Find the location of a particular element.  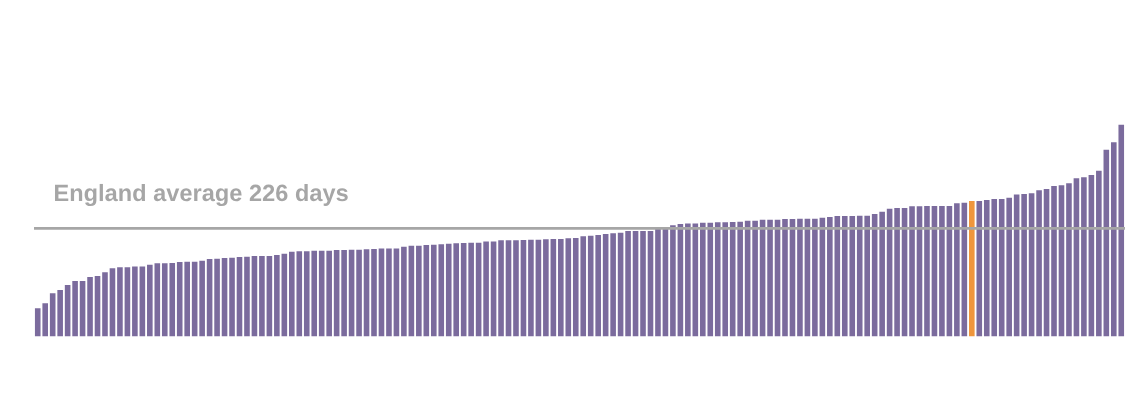

ref-line-label: England average 226 days is located at coordinates (201, 195).